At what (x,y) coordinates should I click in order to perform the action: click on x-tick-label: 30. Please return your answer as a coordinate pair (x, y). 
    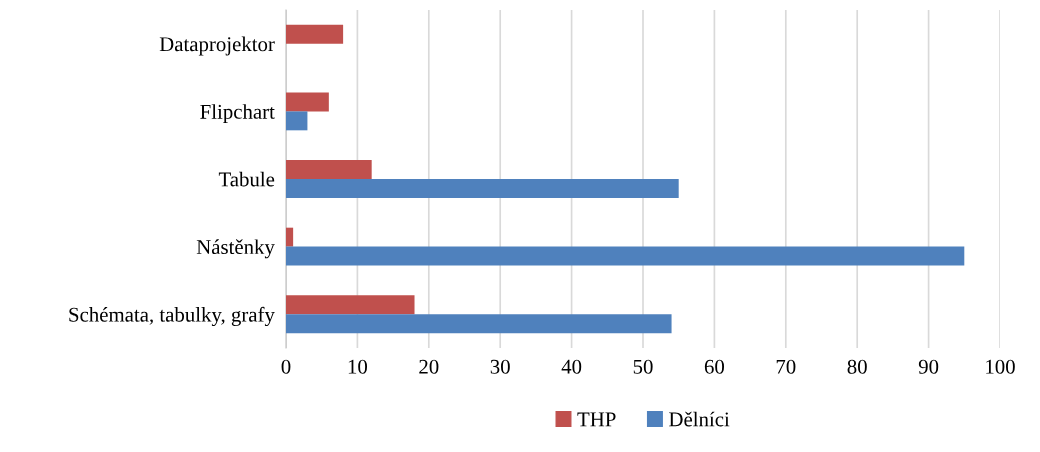
    Looking at the image, I should click on (500, 366).